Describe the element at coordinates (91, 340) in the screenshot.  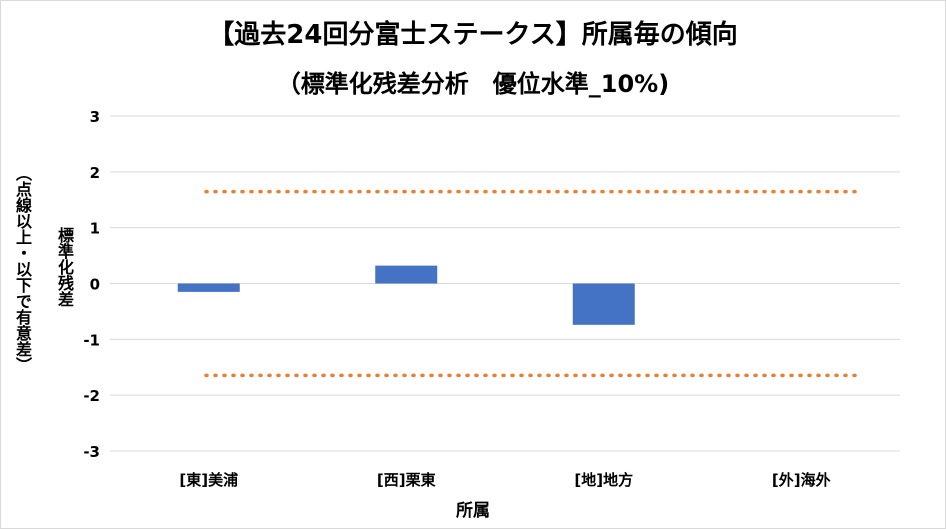
I see `y-tick-label: -1` at that location.